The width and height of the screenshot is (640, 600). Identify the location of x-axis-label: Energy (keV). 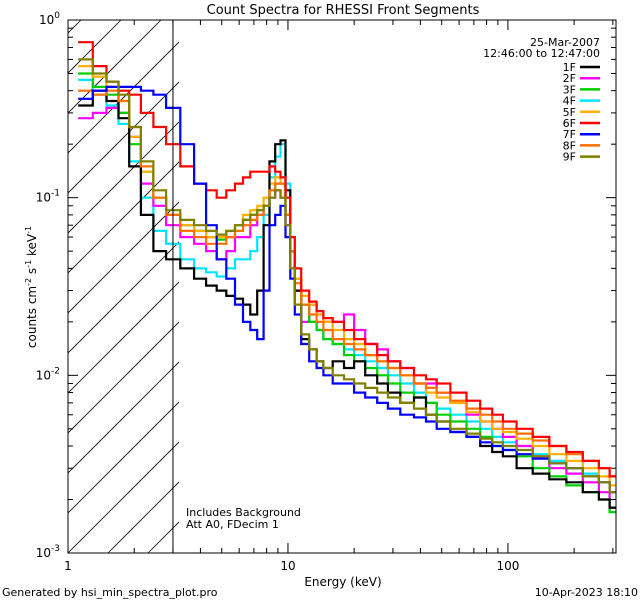
(342, 582).